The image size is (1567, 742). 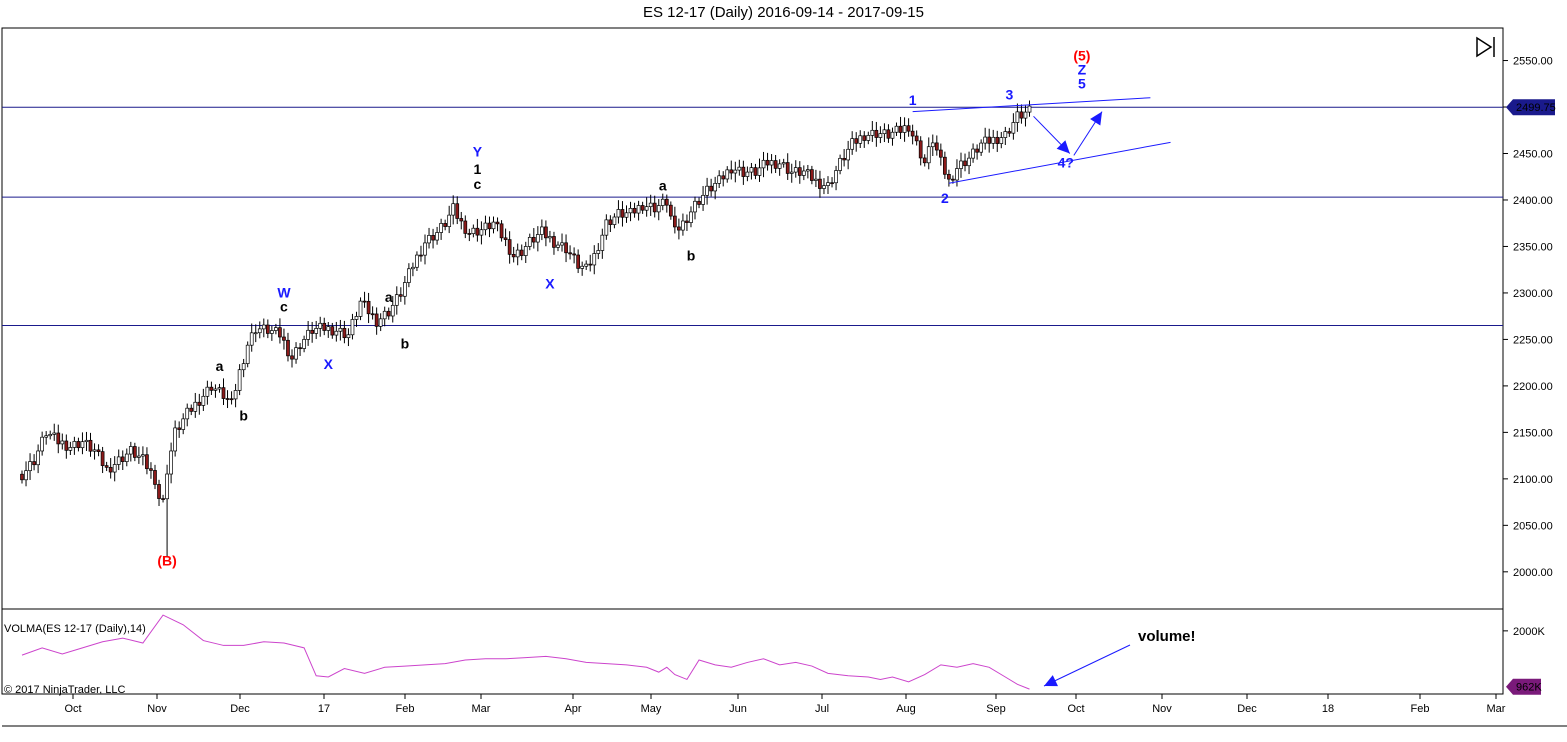 What do you see at coordinates (945, 198) in the screenshot?
I see `wave-label: 2` at bounding box center [945, 198].